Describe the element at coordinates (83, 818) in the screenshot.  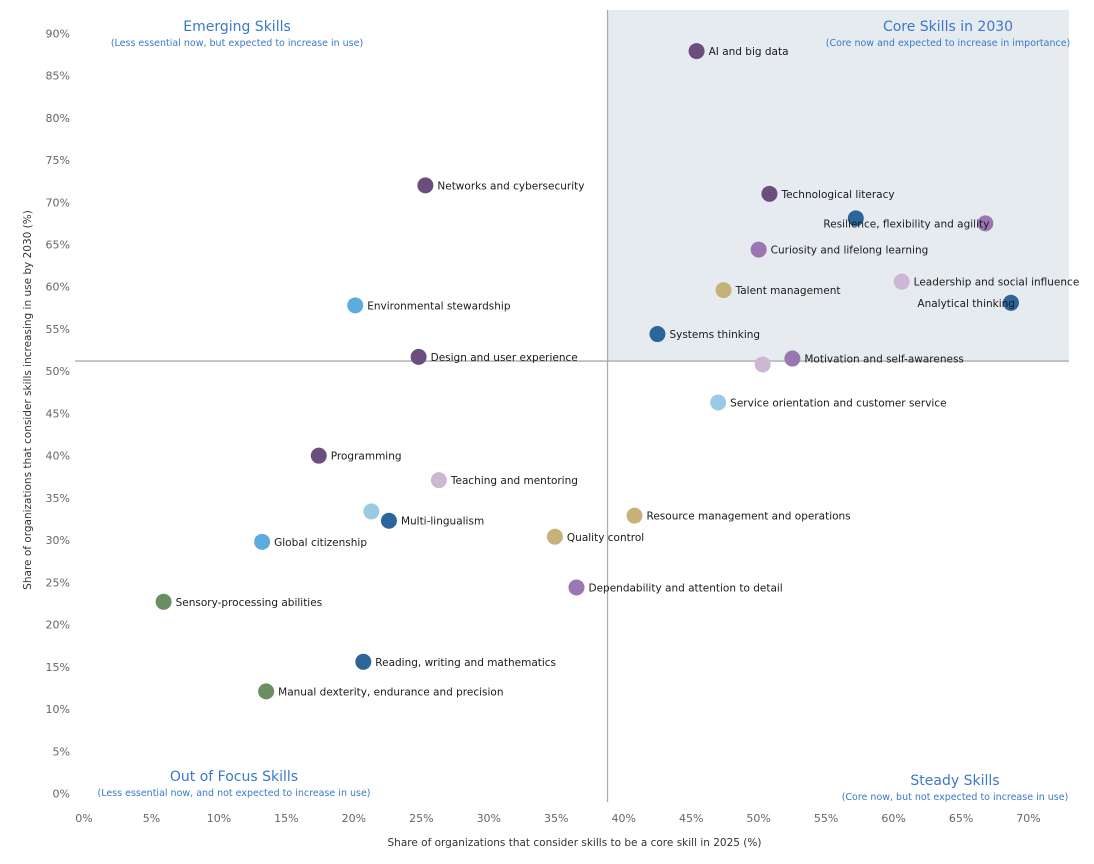
I see `x-tick-label: 0%` at that location.